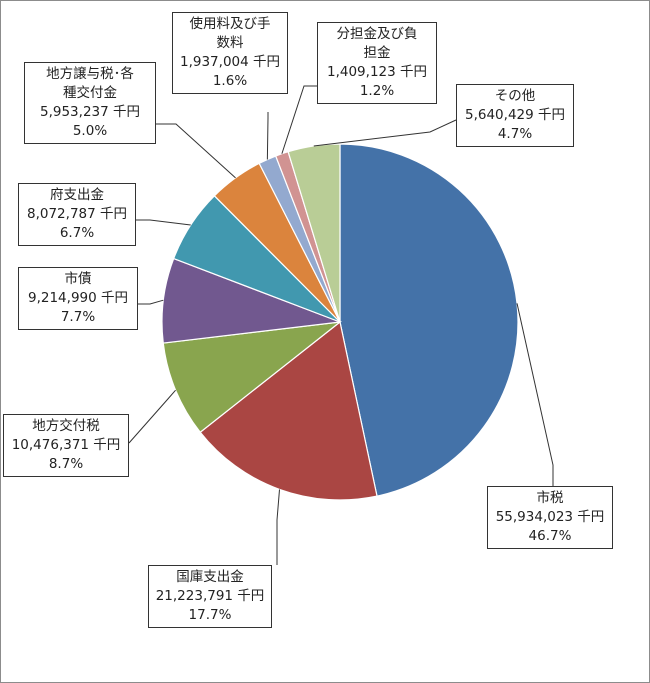 The height and width of the screenshot is (683, 650). What do you see at coordinates (550, 517) in the screenshot?
I see `label-city-tax: 市税 55,934,023 千円 46.7%` at bounding box center [550, 517].